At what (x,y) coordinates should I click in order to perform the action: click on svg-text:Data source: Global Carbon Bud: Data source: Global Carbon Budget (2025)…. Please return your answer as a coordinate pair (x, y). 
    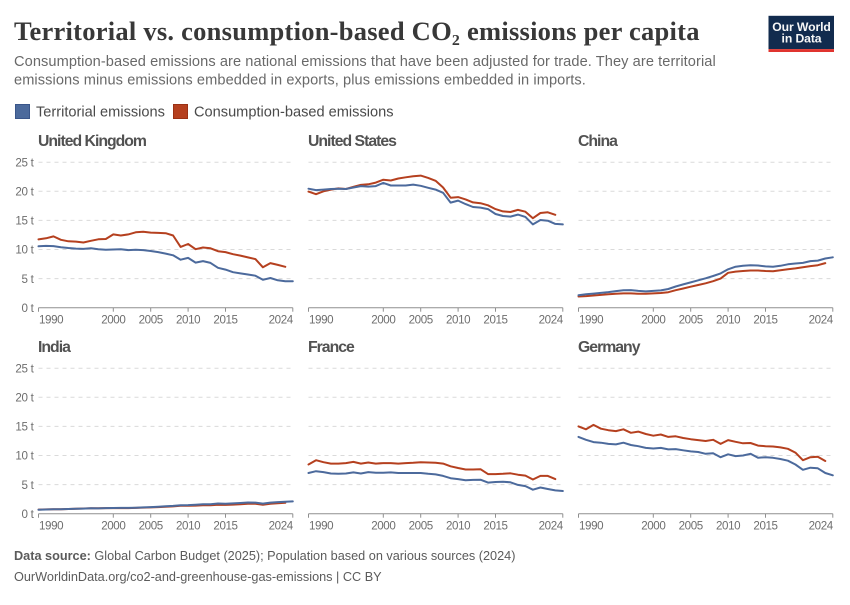
    Looking at the image, I should click on (264, 556).